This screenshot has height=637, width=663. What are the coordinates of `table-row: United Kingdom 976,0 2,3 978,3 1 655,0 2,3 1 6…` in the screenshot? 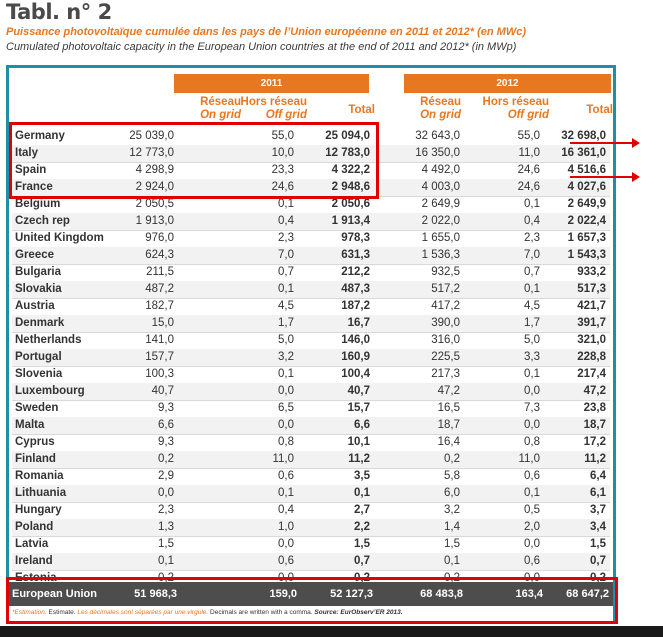 It's located at (311, 239).